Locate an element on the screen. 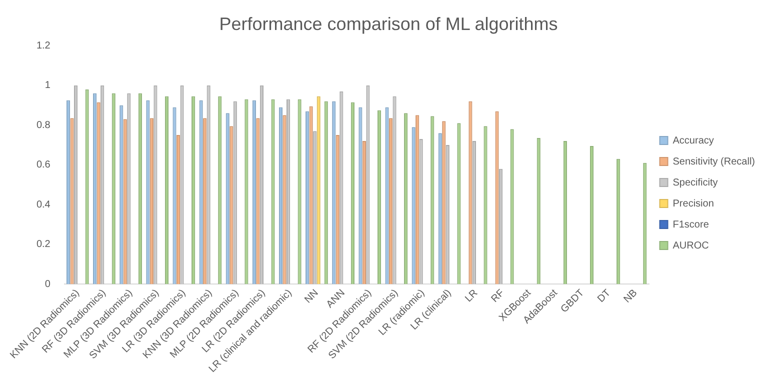  y-tick-label: 0.6 is located at coordinates (43, 165).